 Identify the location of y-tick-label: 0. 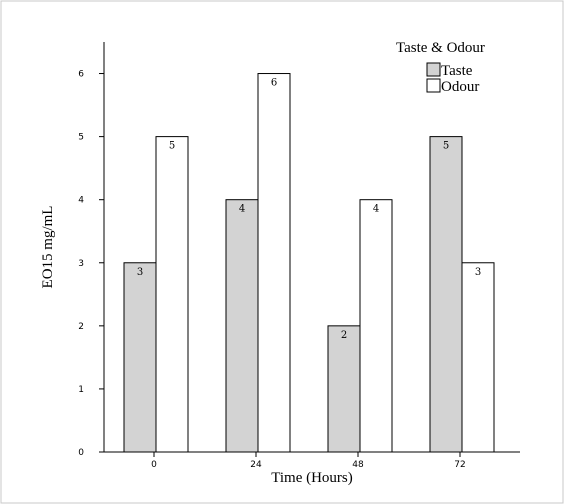
(81, 453).